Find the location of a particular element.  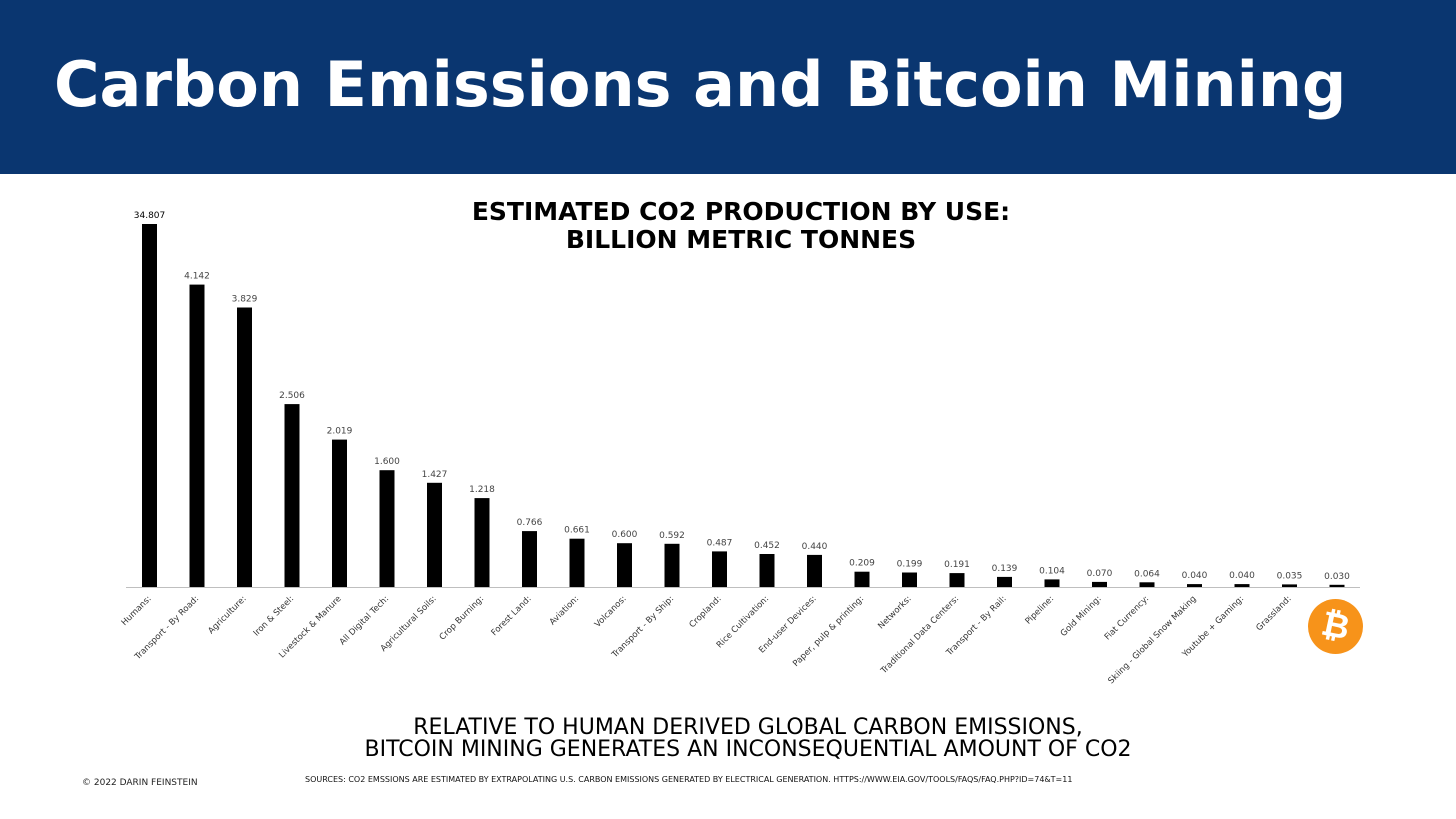

chart-title-line1: ESTIMATED CO2 PRODUCTION BY USE: is located at coordinates (741, 211).